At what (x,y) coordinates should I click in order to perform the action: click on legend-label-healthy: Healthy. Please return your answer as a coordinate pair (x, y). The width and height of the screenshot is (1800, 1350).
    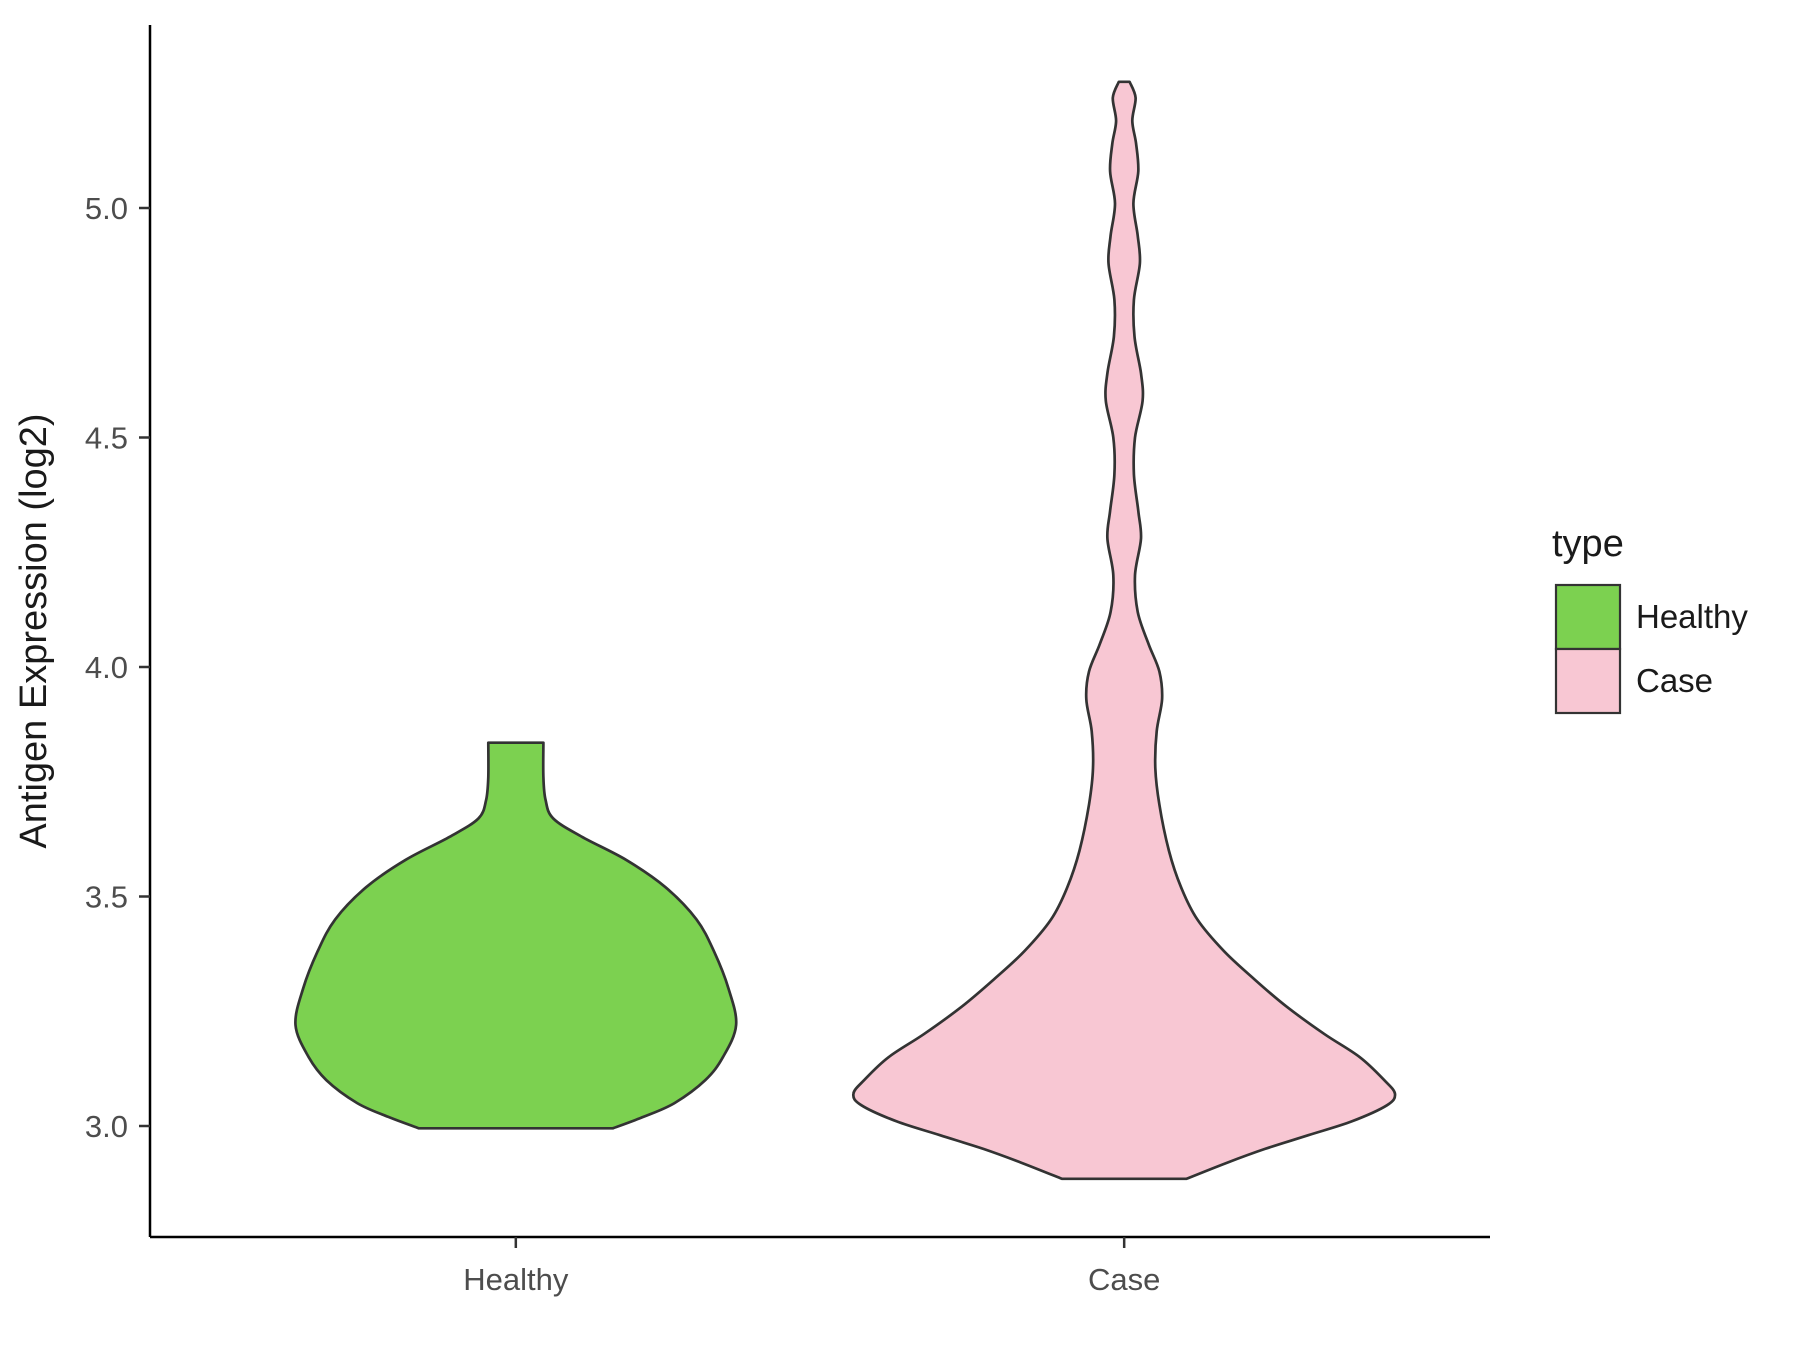
    Looking at the image, I should click on (1692, 616).